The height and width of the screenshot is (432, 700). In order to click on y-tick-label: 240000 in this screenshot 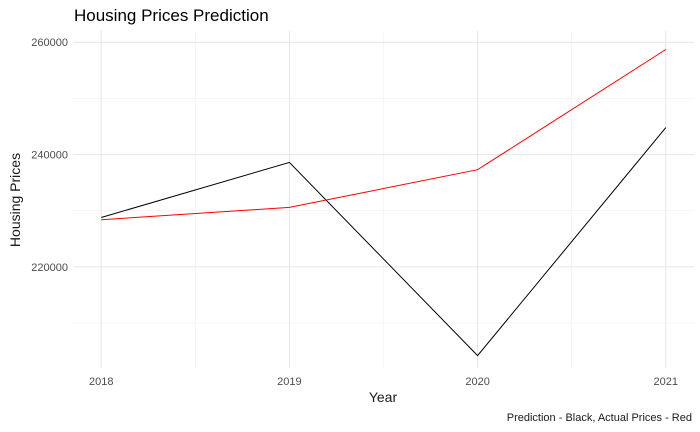, I will do `click(49, 156)`.